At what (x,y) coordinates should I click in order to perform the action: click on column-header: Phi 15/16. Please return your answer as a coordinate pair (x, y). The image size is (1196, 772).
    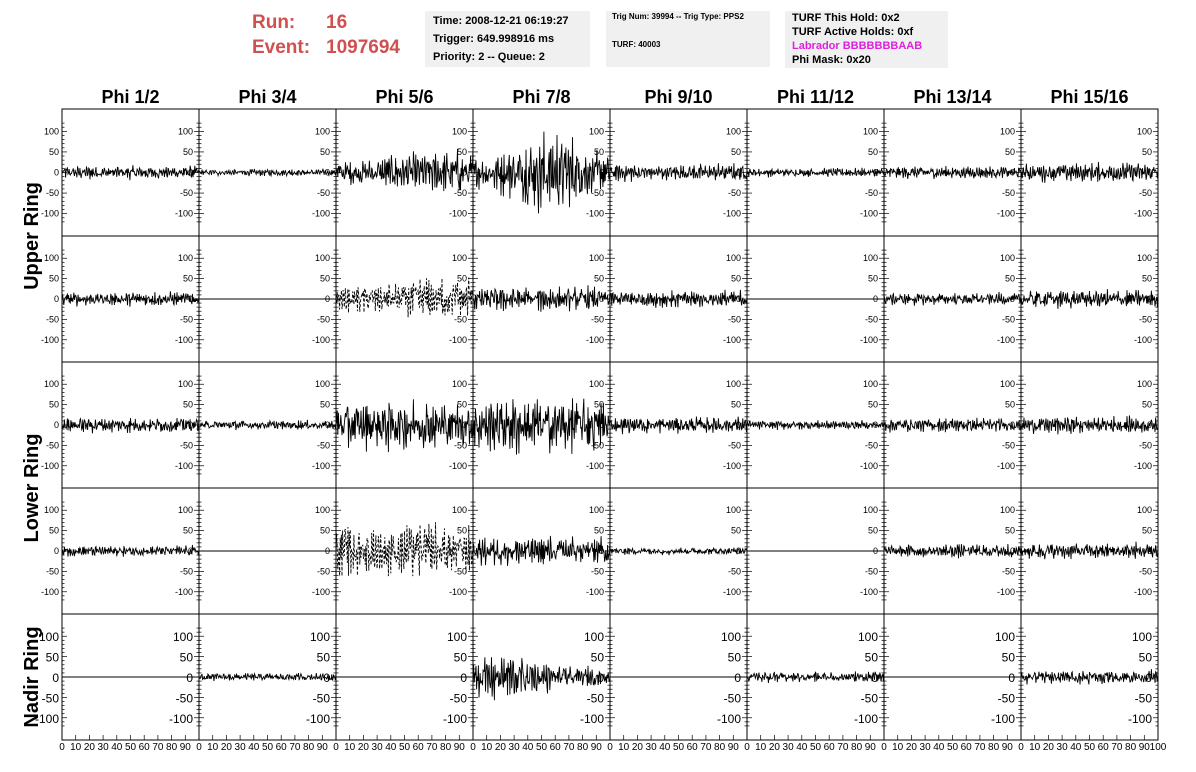
    Looking at the image, I should click on (1089, 97).